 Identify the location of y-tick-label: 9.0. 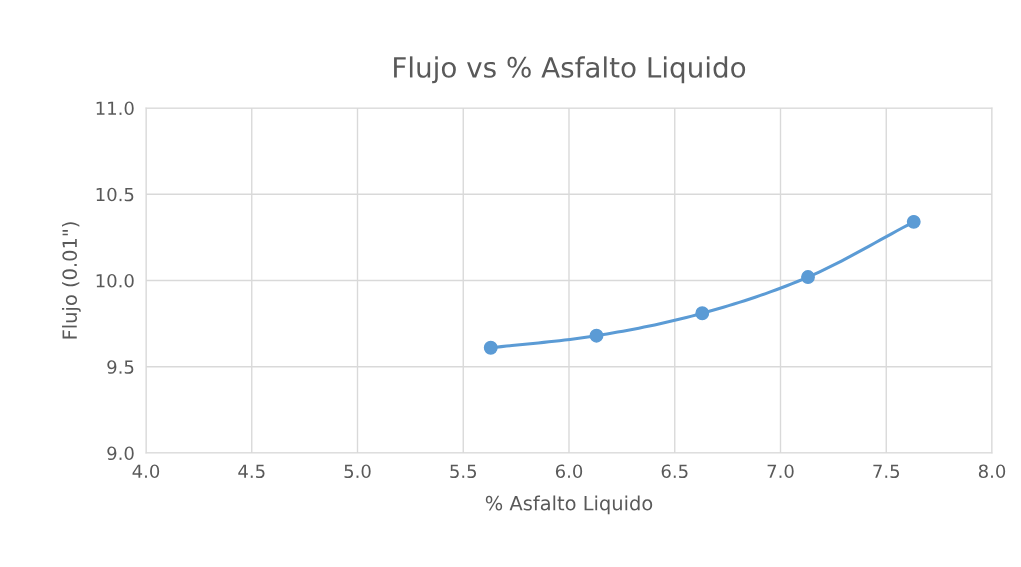
(120, 453).